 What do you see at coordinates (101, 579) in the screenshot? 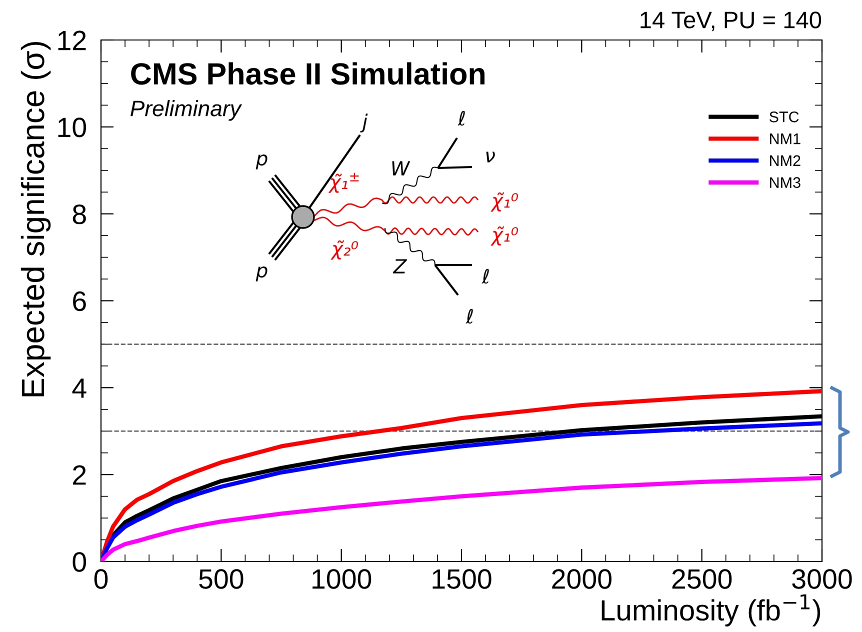
I see `x-tick-label: 0` at bounding box center [101, 579].